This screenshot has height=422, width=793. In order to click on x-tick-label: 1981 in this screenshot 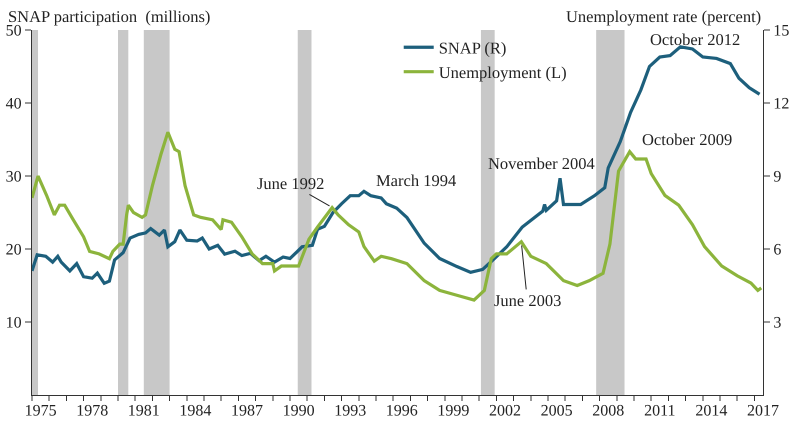, I will do `click(144, 411)`.